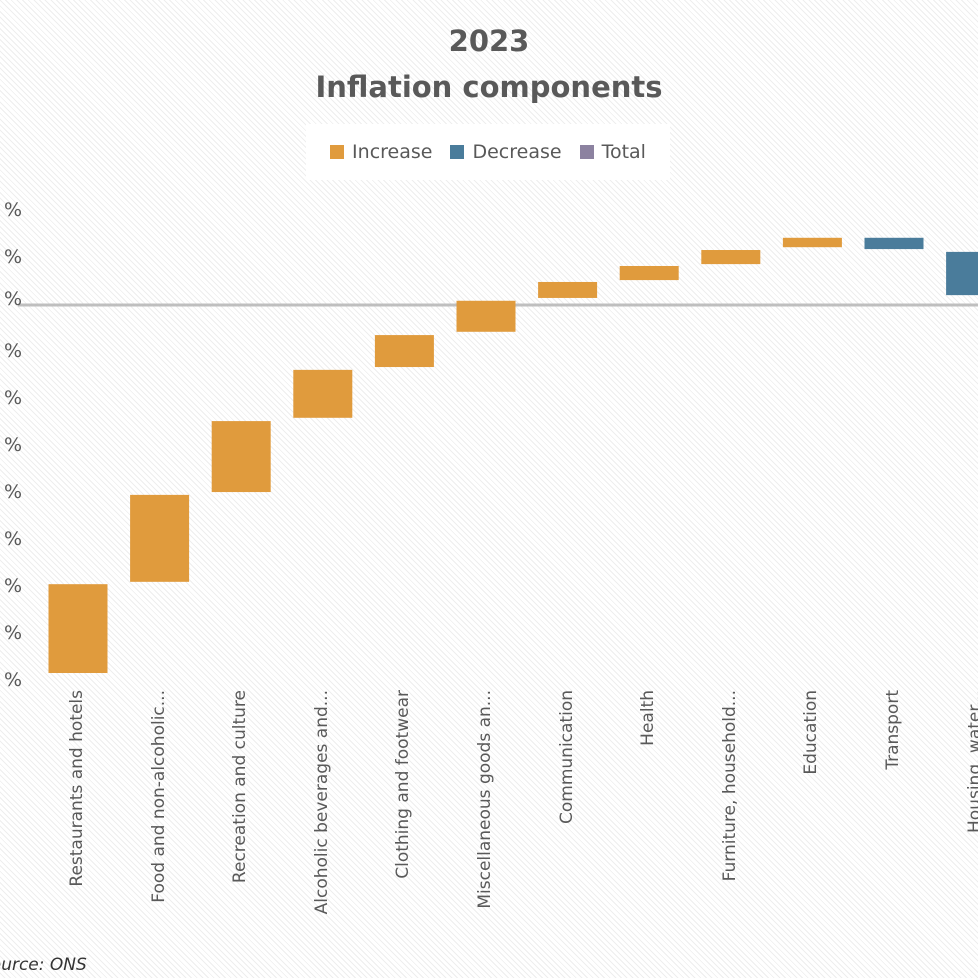 Image resolution: width=978 pixels, height=978 pixels. Describe the element at coordinates (566, 757) in the screenshot. I see `x-tick-label: Communication` at that location.